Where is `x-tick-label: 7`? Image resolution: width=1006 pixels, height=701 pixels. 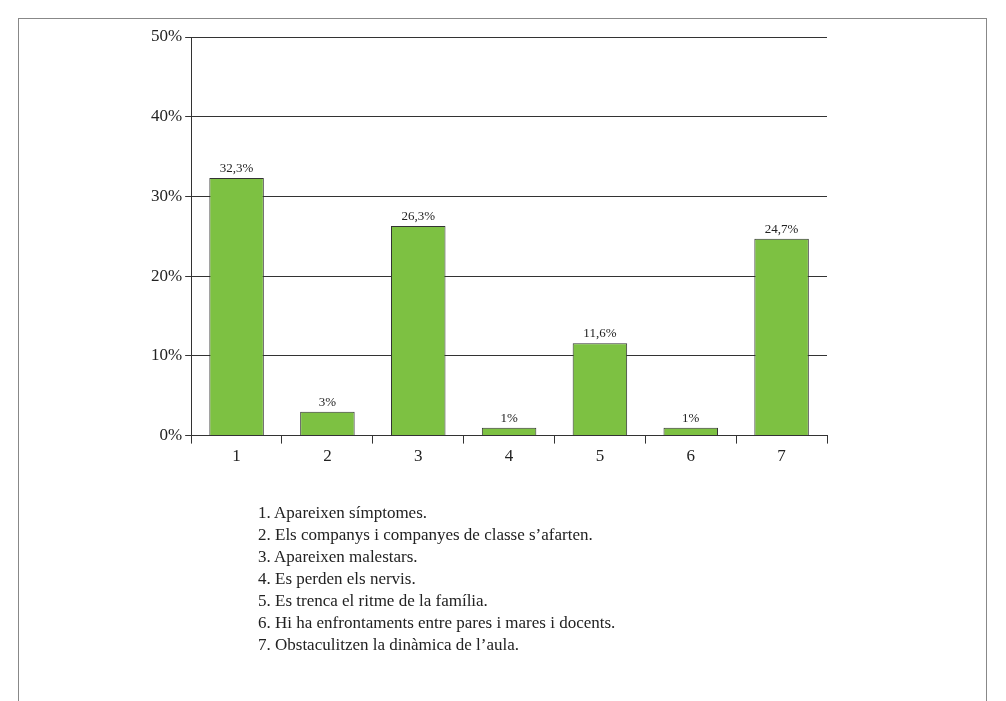 x-tick-label: 7 is located at coordinates (782, 456).